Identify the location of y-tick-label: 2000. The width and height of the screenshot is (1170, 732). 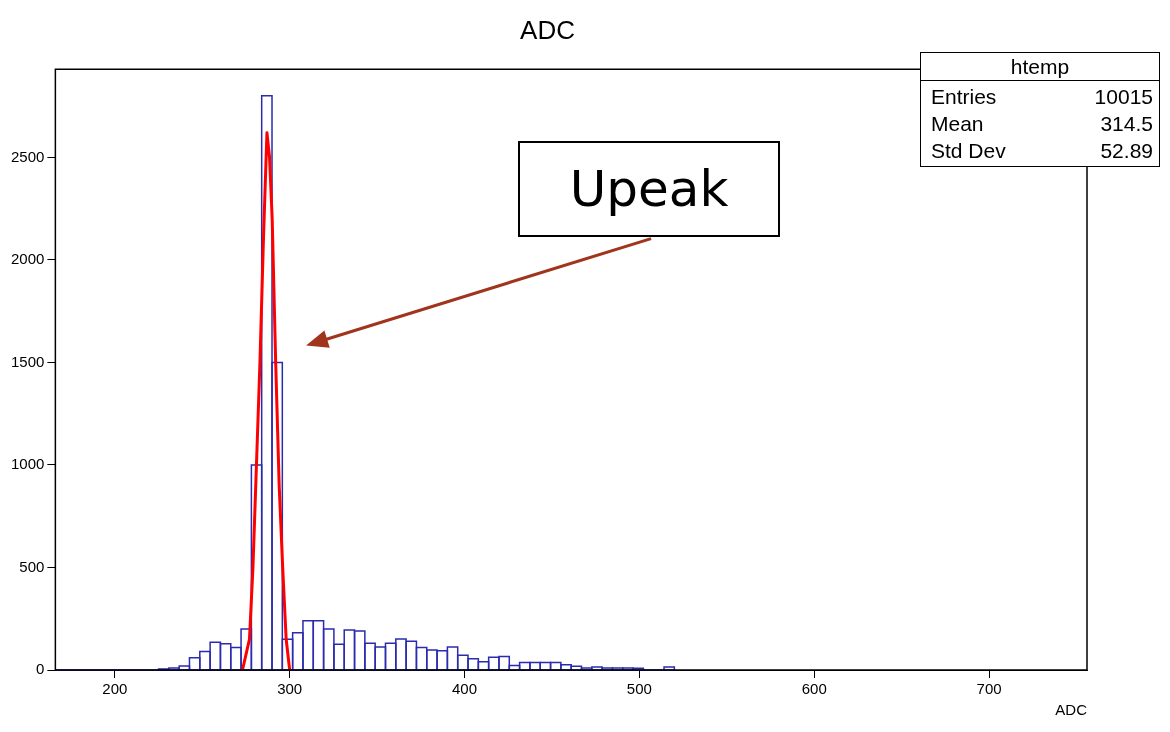
(27, 259).